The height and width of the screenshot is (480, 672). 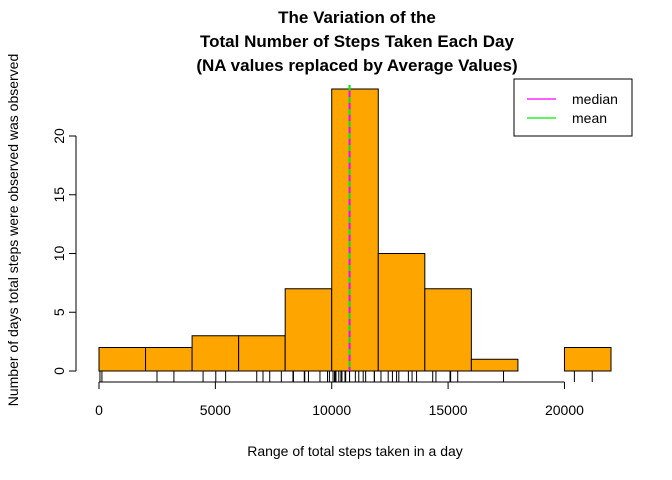 I want to click on y-tick-label-0: 0, so click(x=59, y=371).